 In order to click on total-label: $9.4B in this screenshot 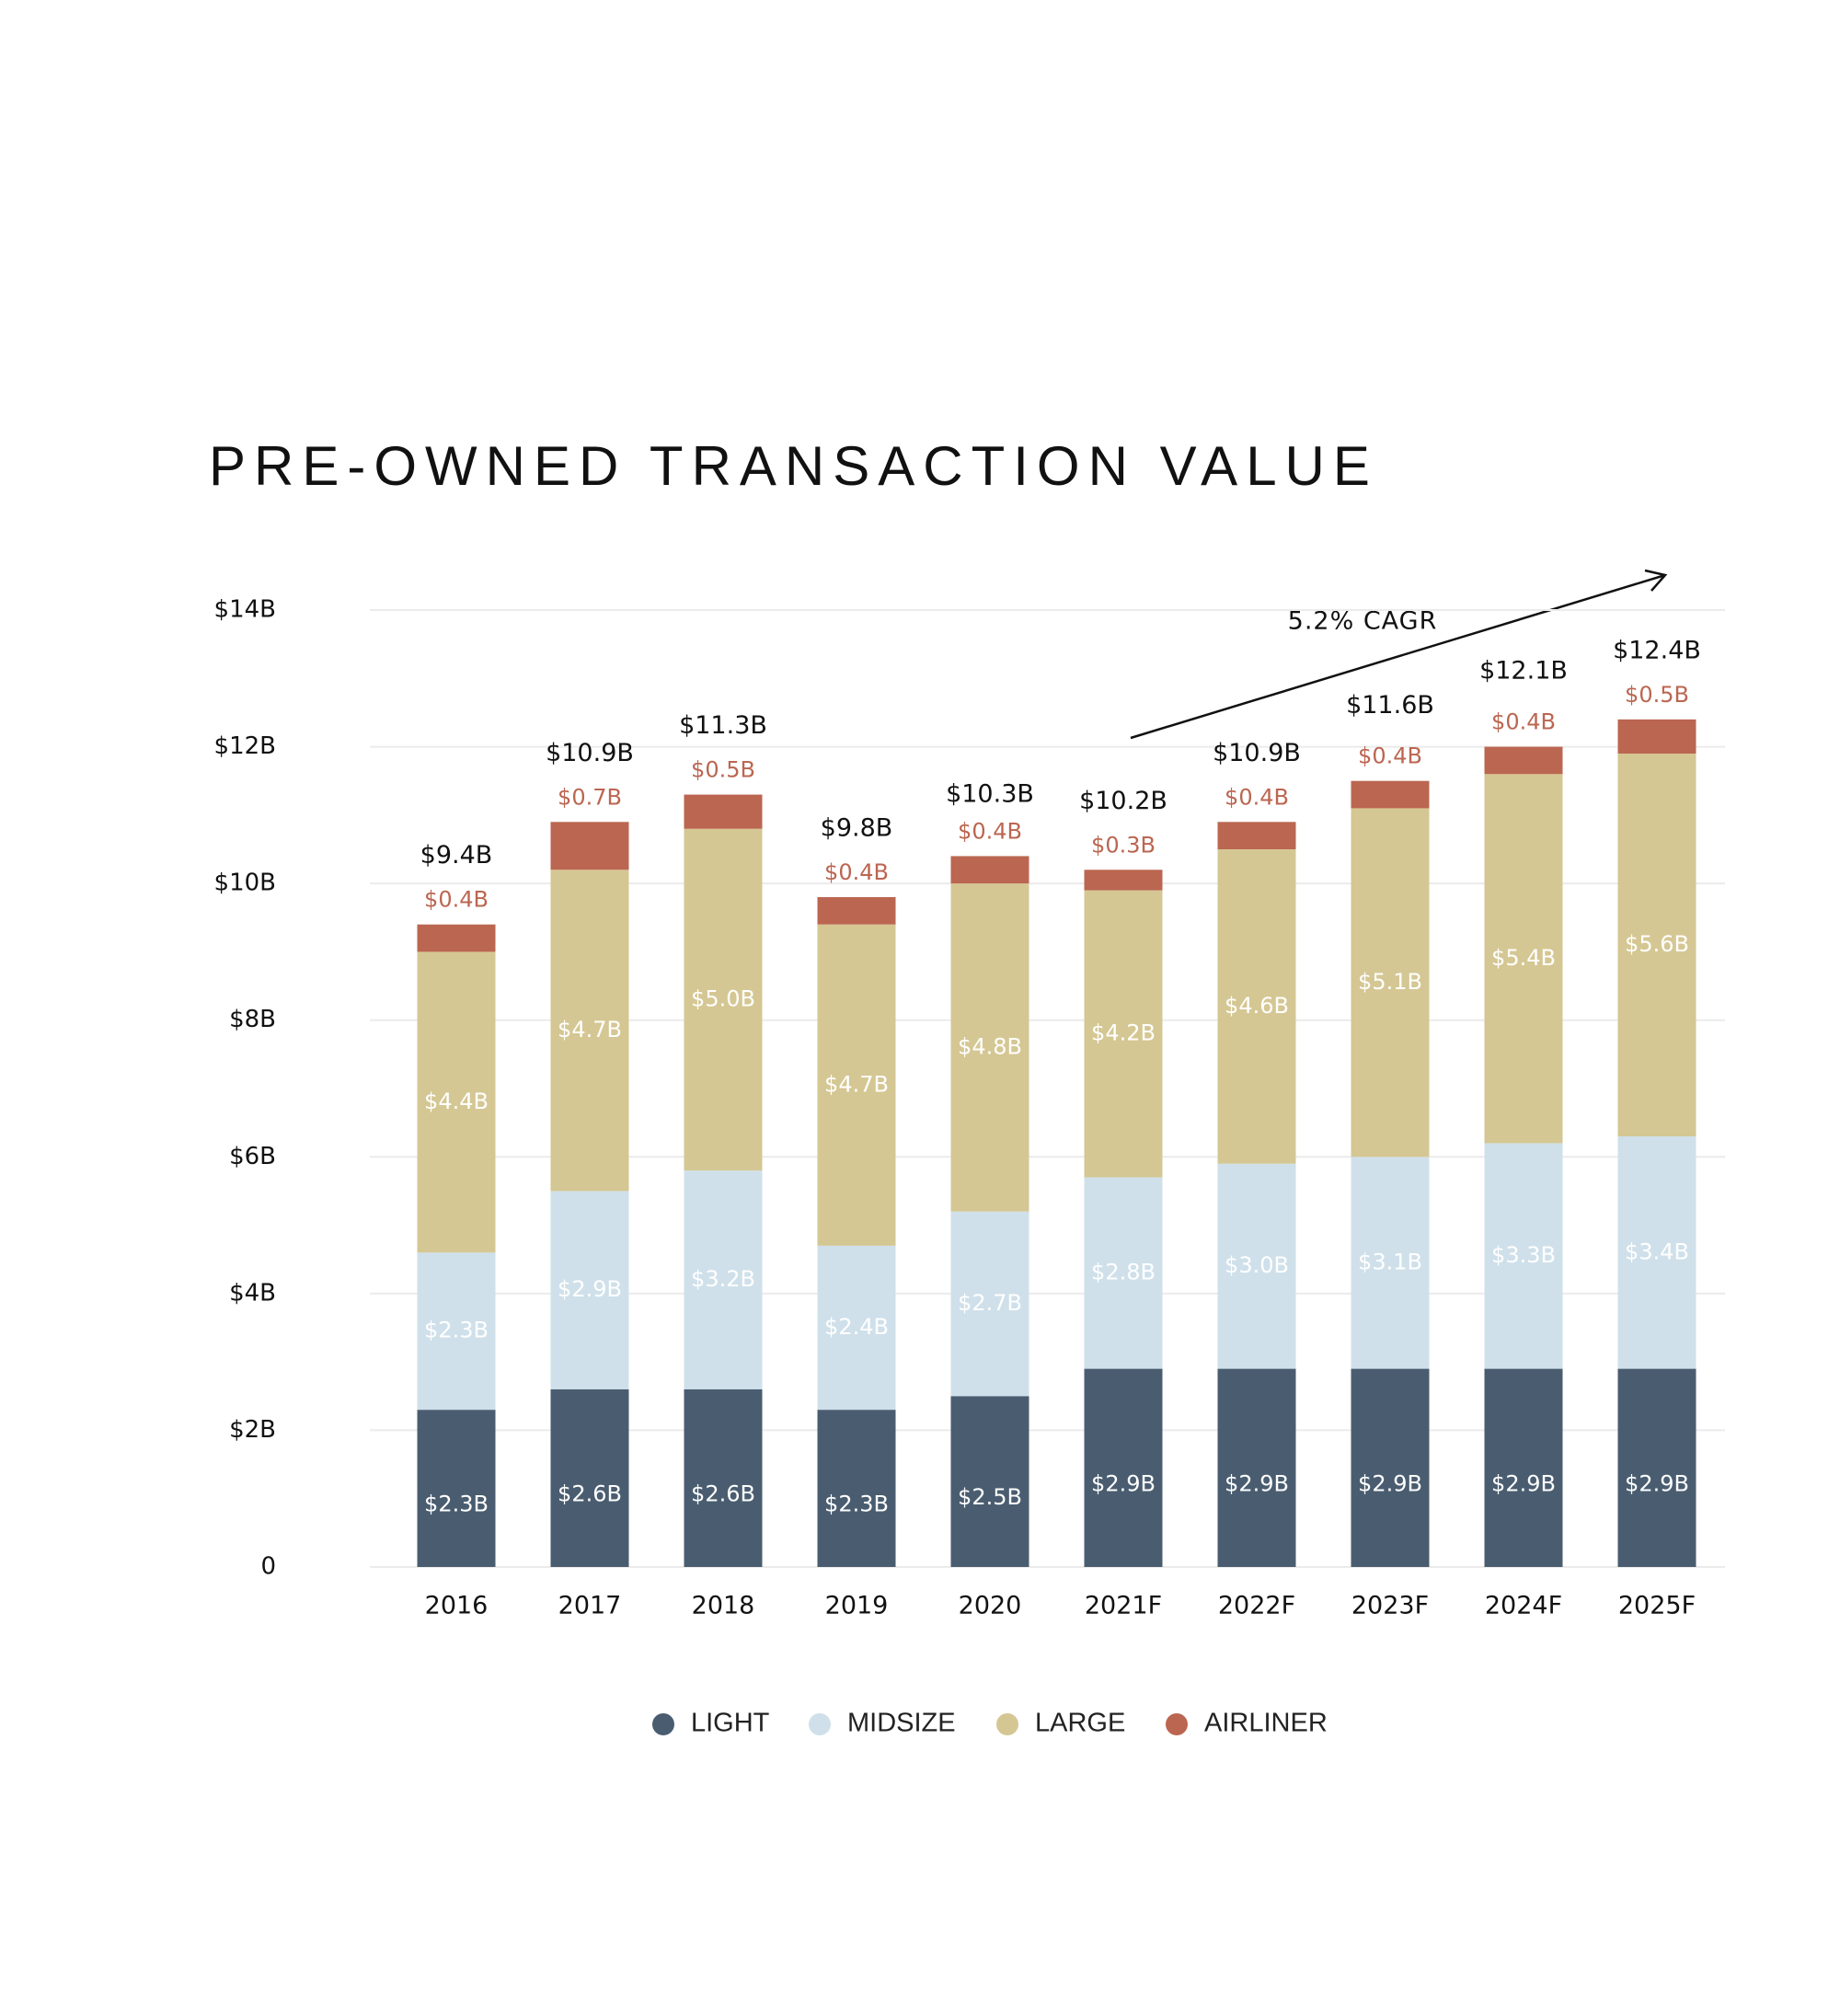, I will do `click(456, 855)`.